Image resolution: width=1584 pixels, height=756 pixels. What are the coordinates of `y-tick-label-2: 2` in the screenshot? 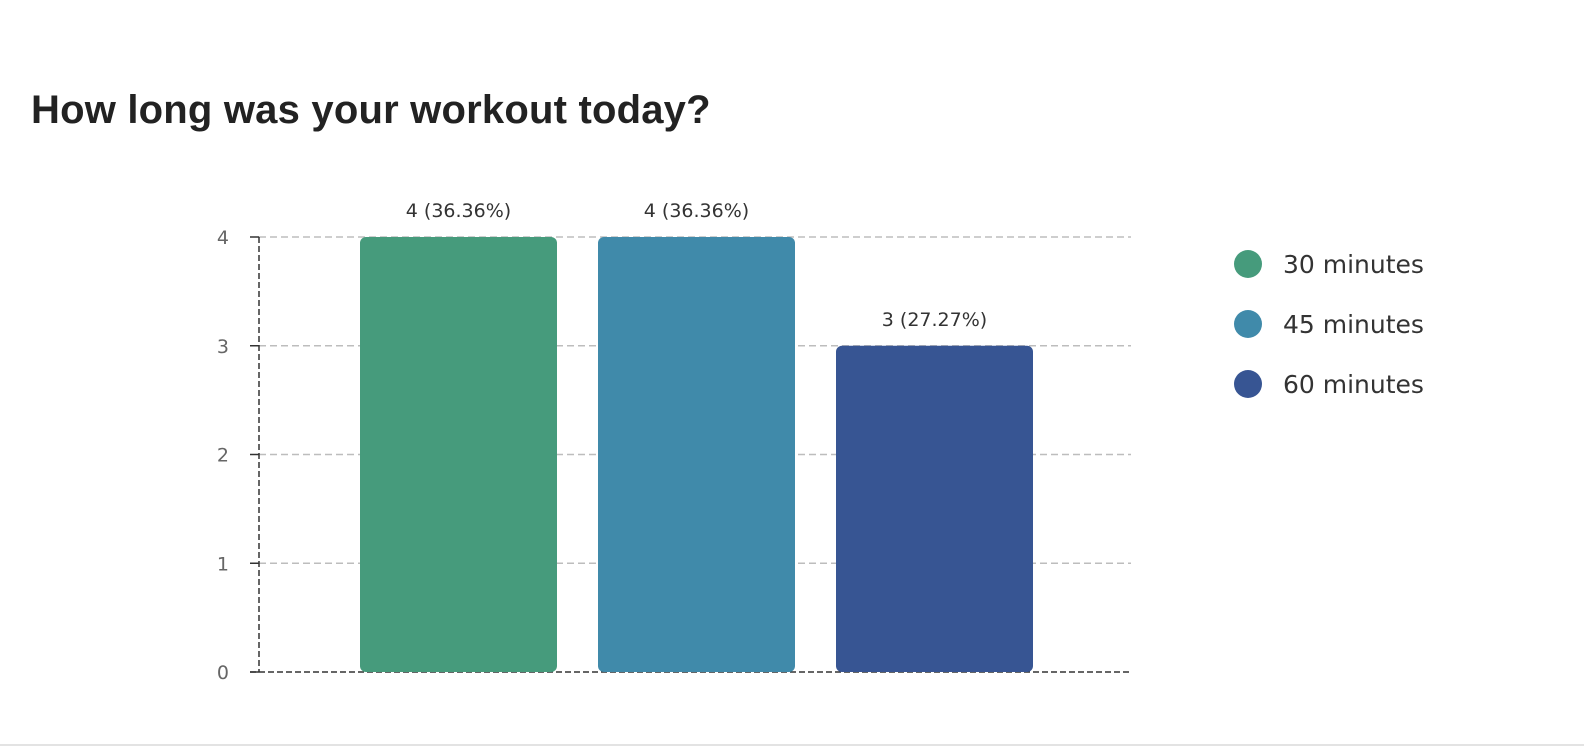 It's located at (223, 456).